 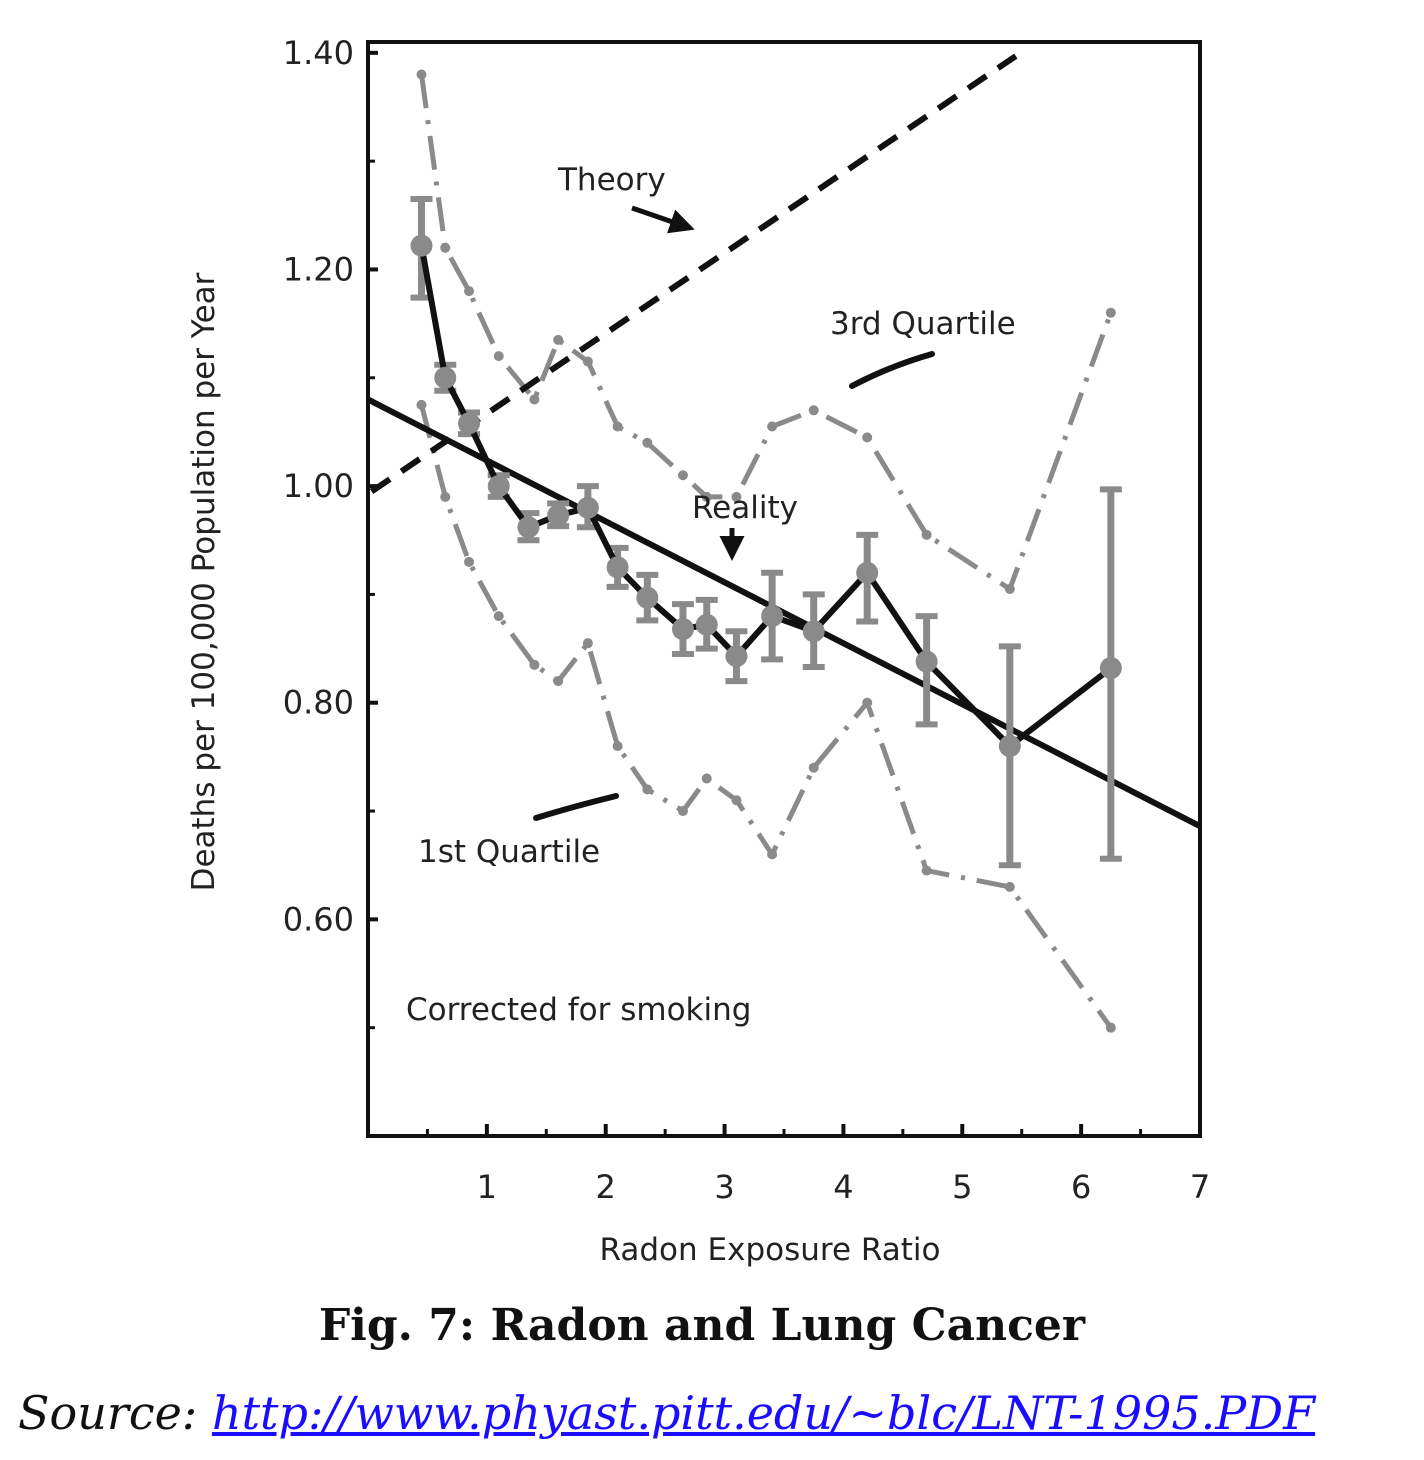 I want to click on third-quartile-pointer, so click(x=892, y=370).